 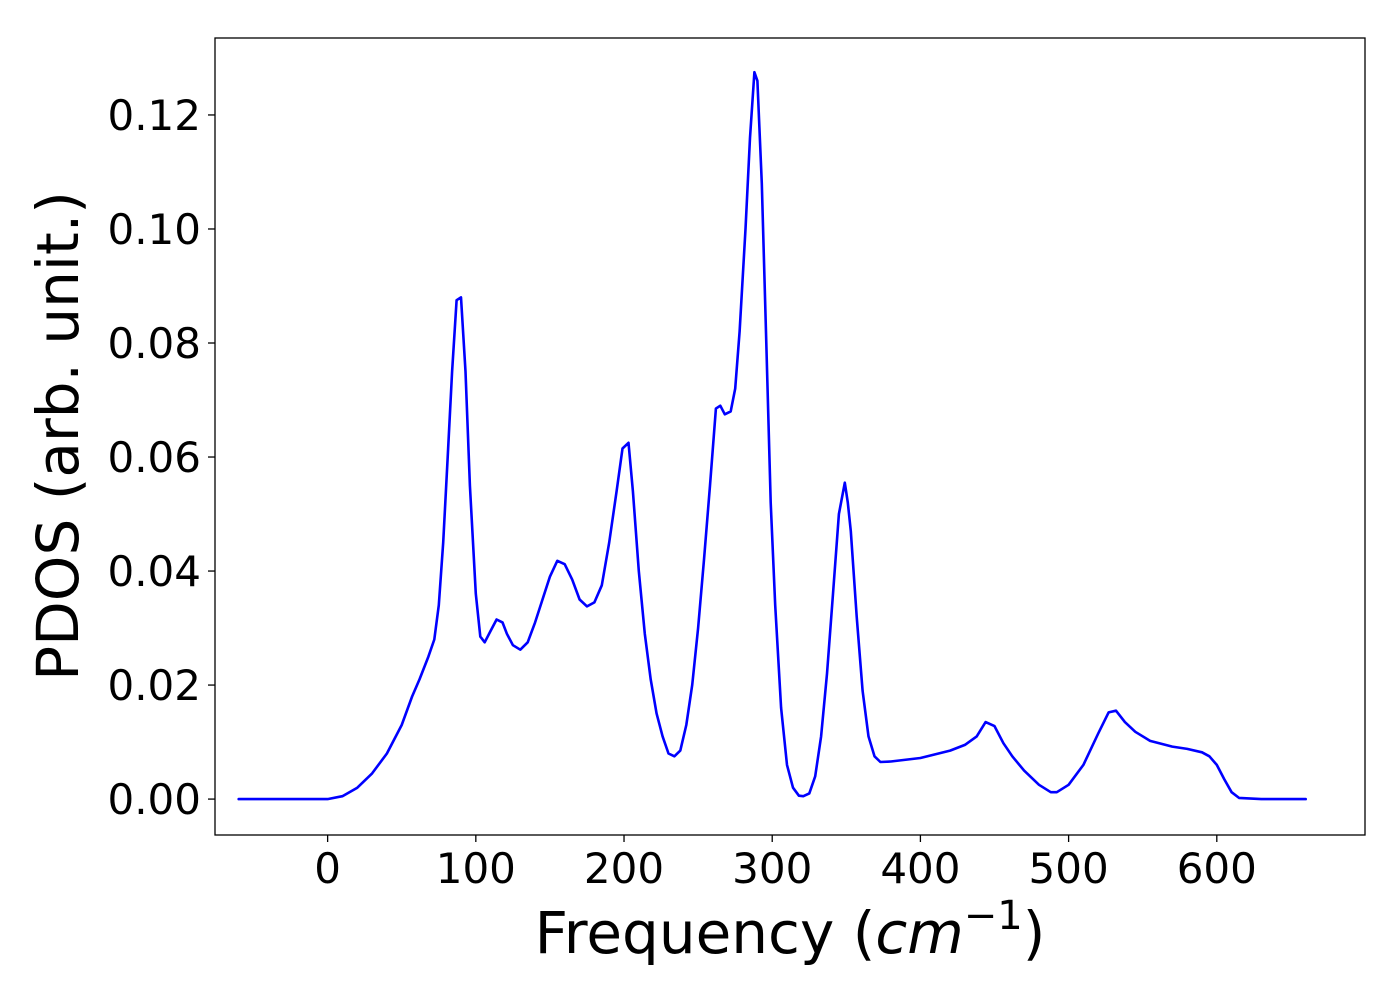 I want to click on x-tick-label: 400, so click(x=920, y=868).